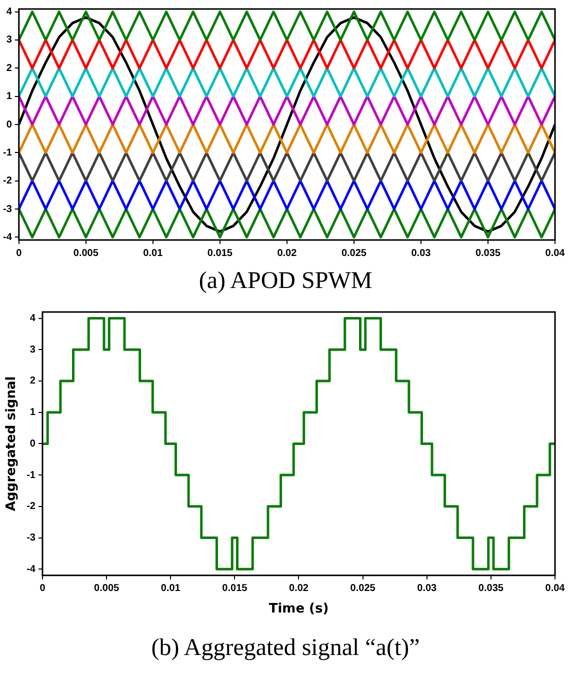 The image size is (571, 696). I want to click on y-axis-title: Aggregated signal, so click(12, 444).